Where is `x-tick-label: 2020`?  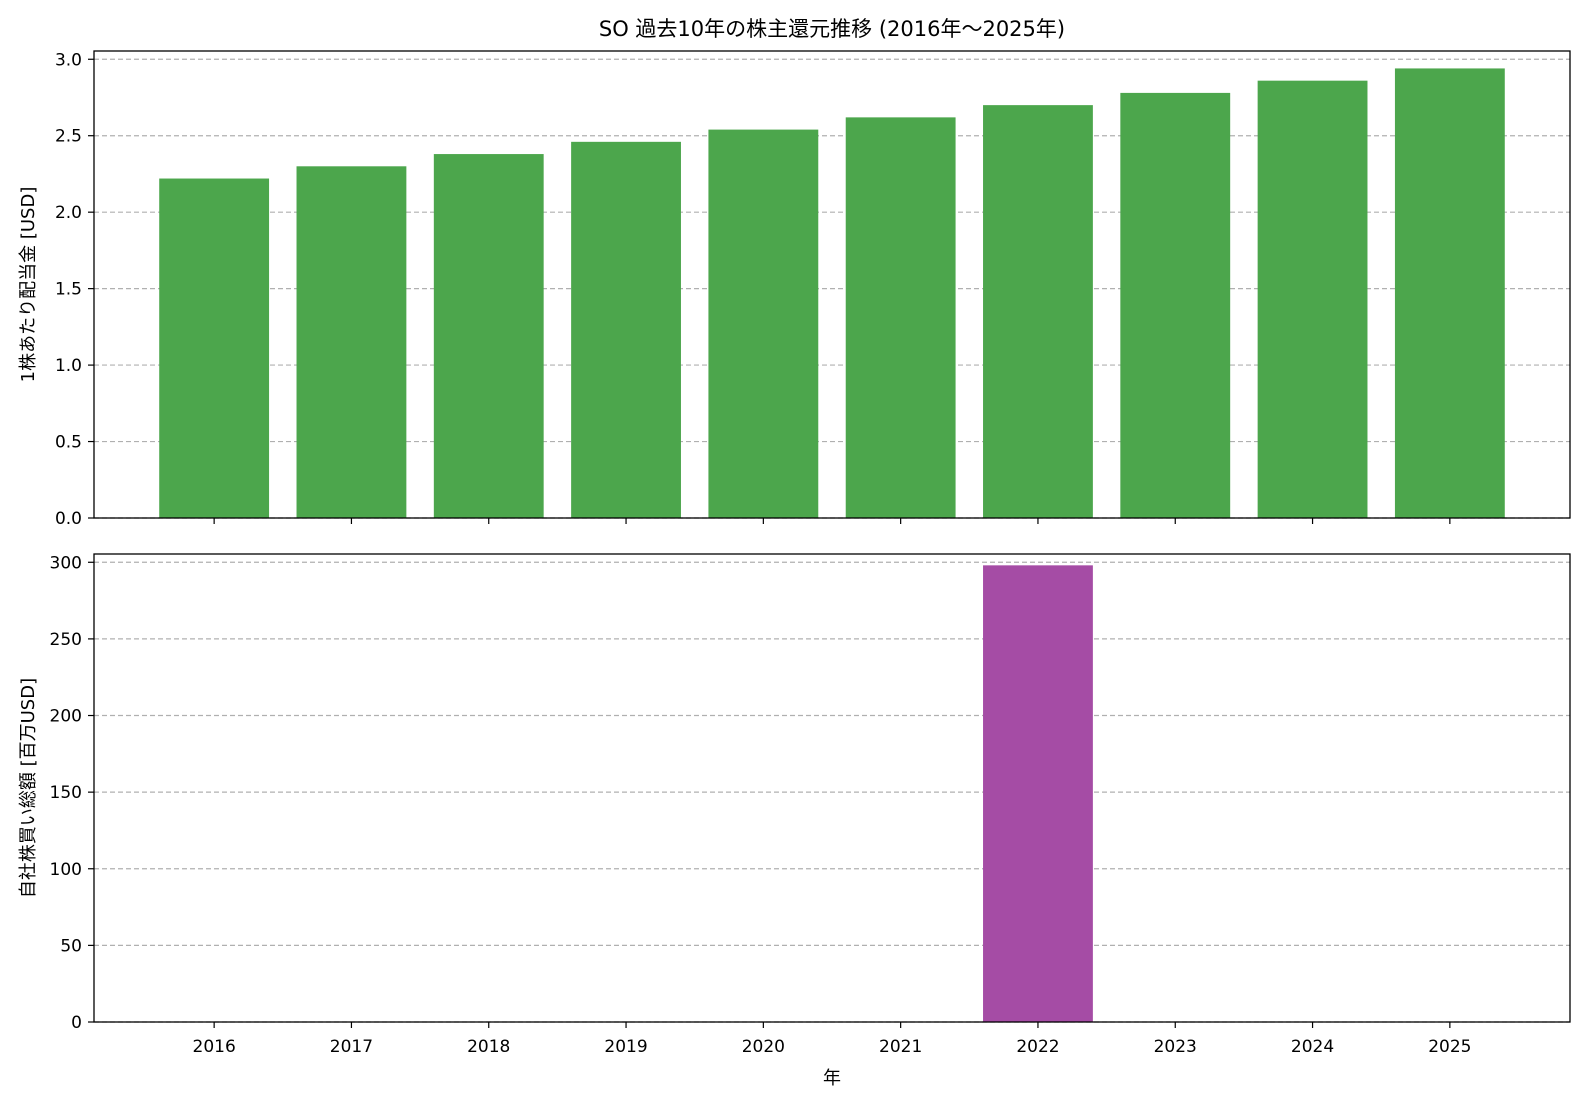 x-tick-label: 2020 is located at coordinates (763, 1047).